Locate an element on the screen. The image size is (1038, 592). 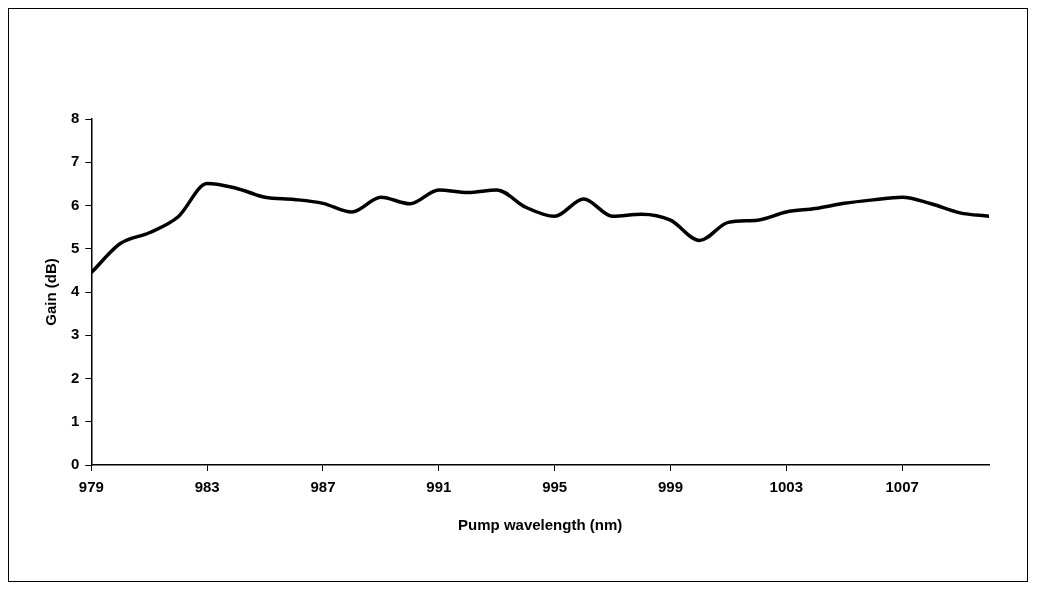
x-tick-label: 995 is located at coordinates (555, 487).